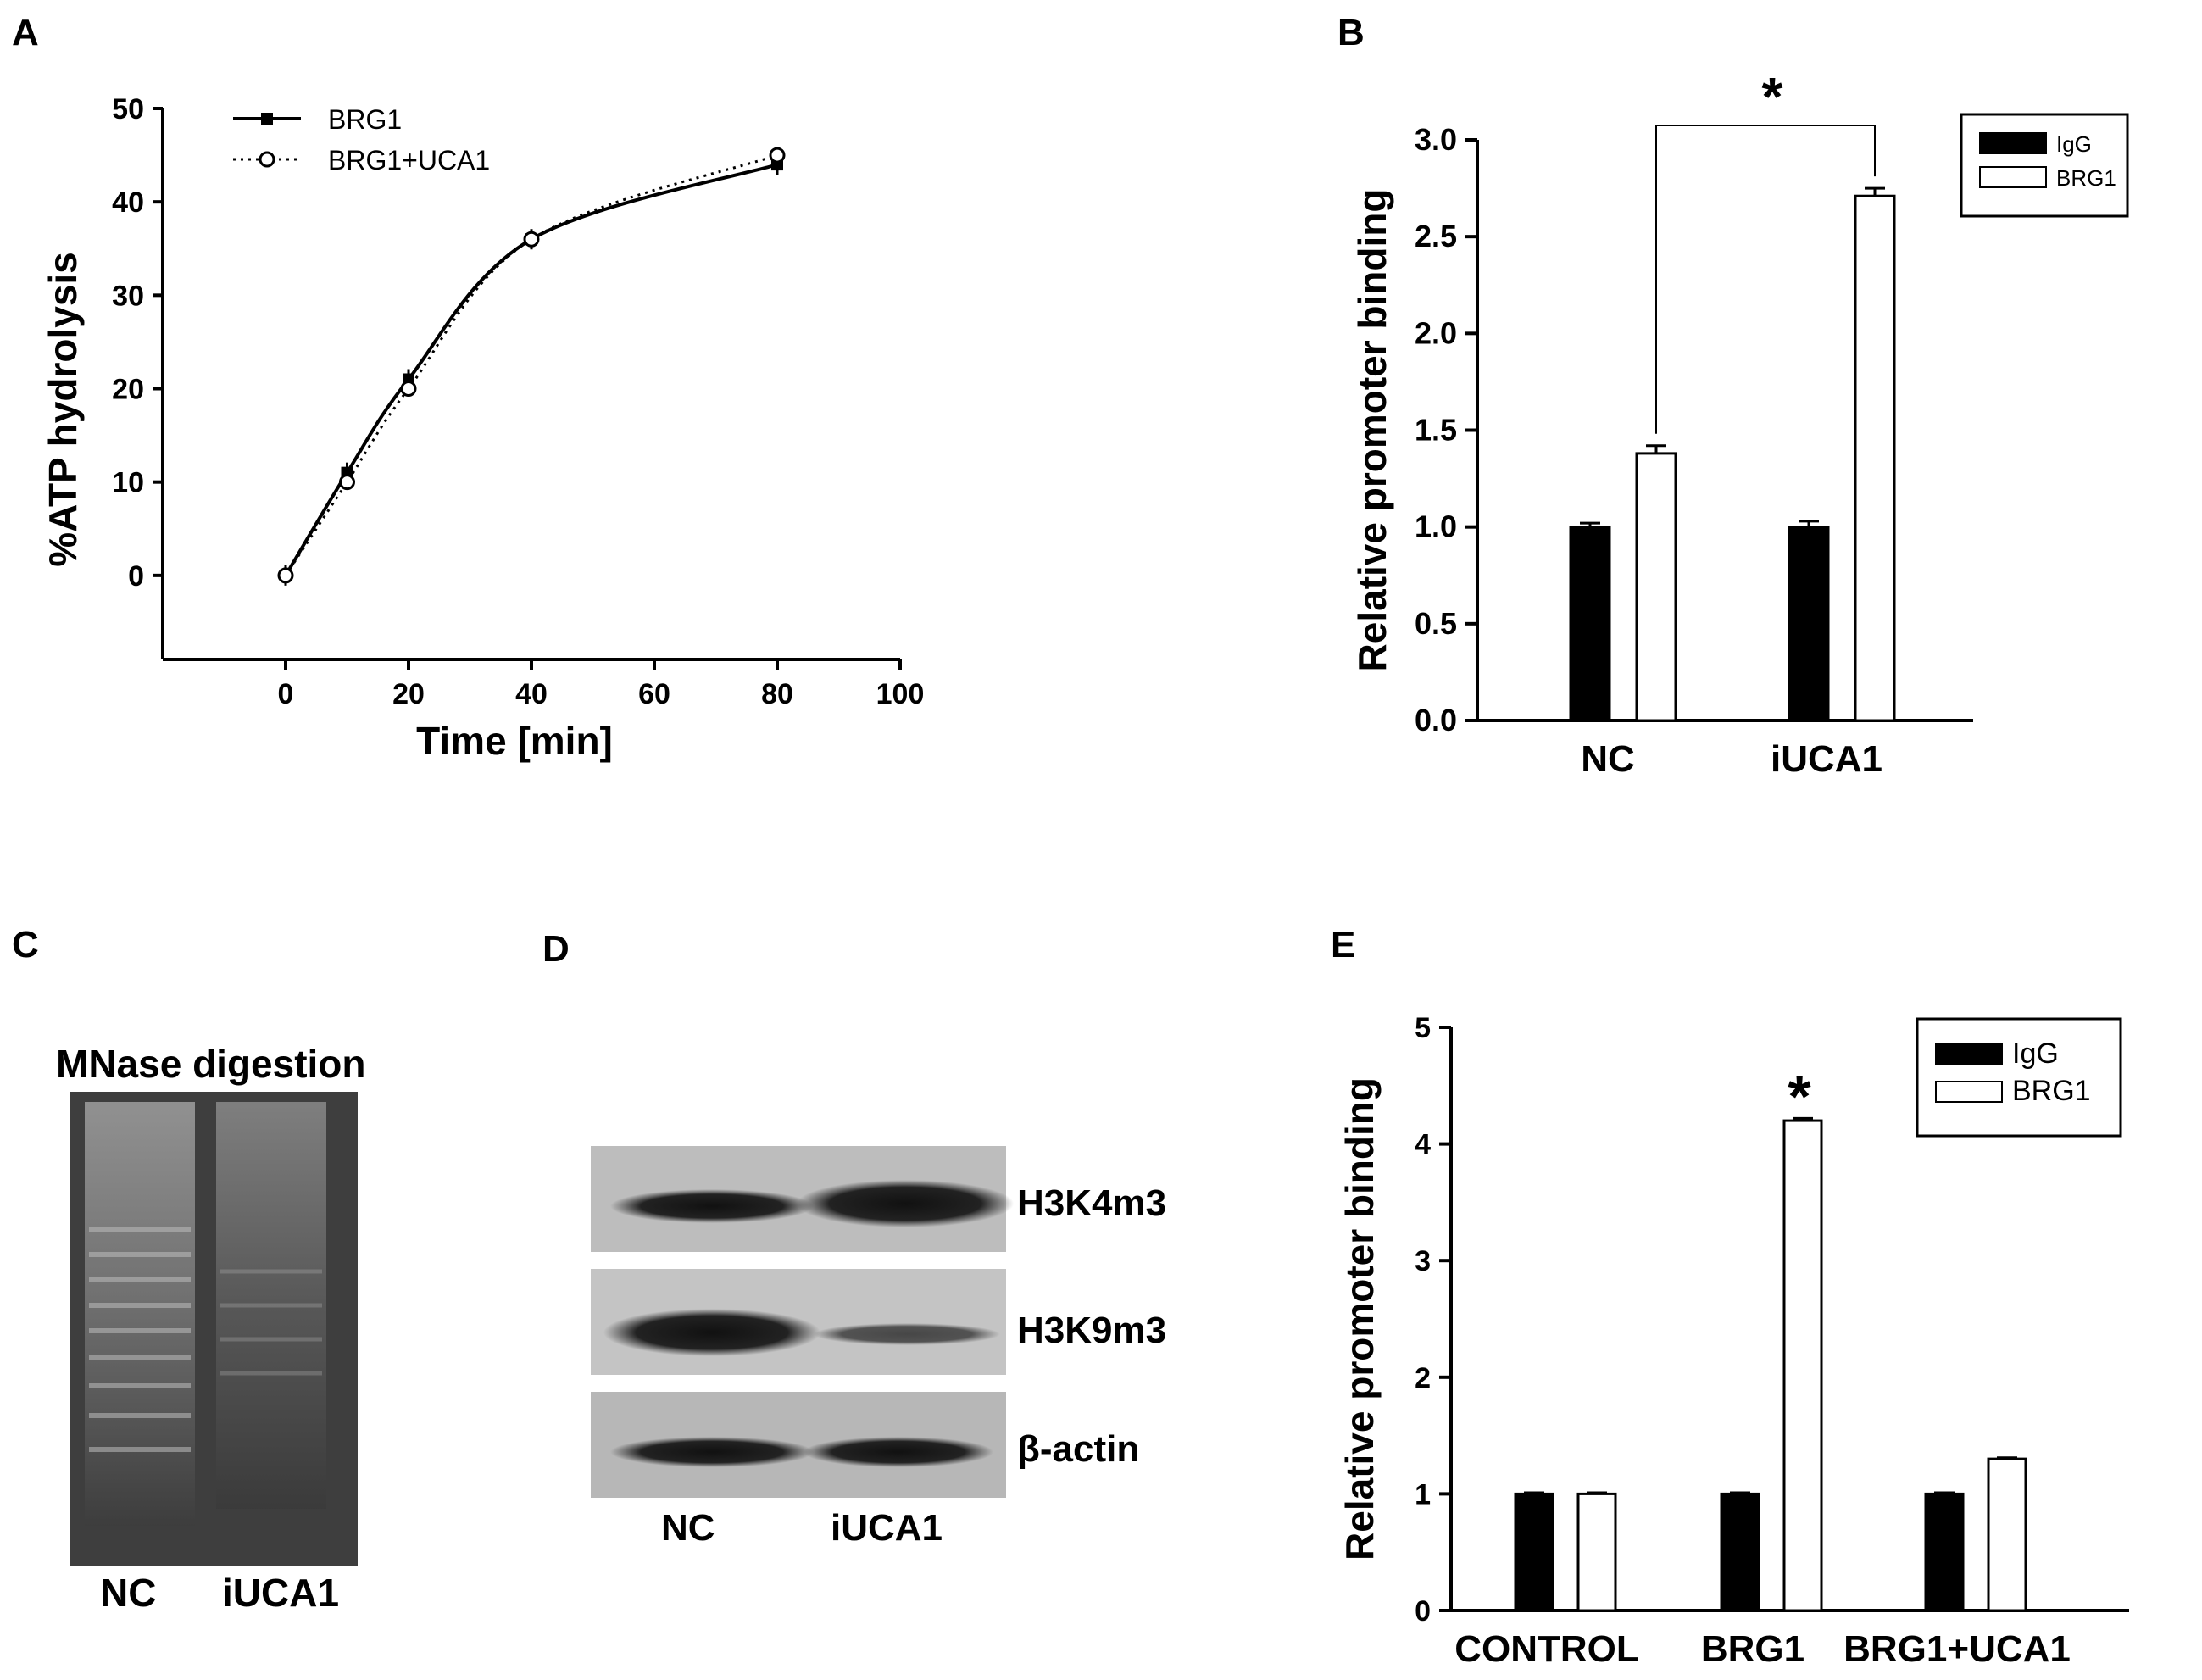  What do you see at coordinates (409, 694) in the screenshot?
I see `chart-a-x-tick-label: 20` at bounding box center [409, 694].